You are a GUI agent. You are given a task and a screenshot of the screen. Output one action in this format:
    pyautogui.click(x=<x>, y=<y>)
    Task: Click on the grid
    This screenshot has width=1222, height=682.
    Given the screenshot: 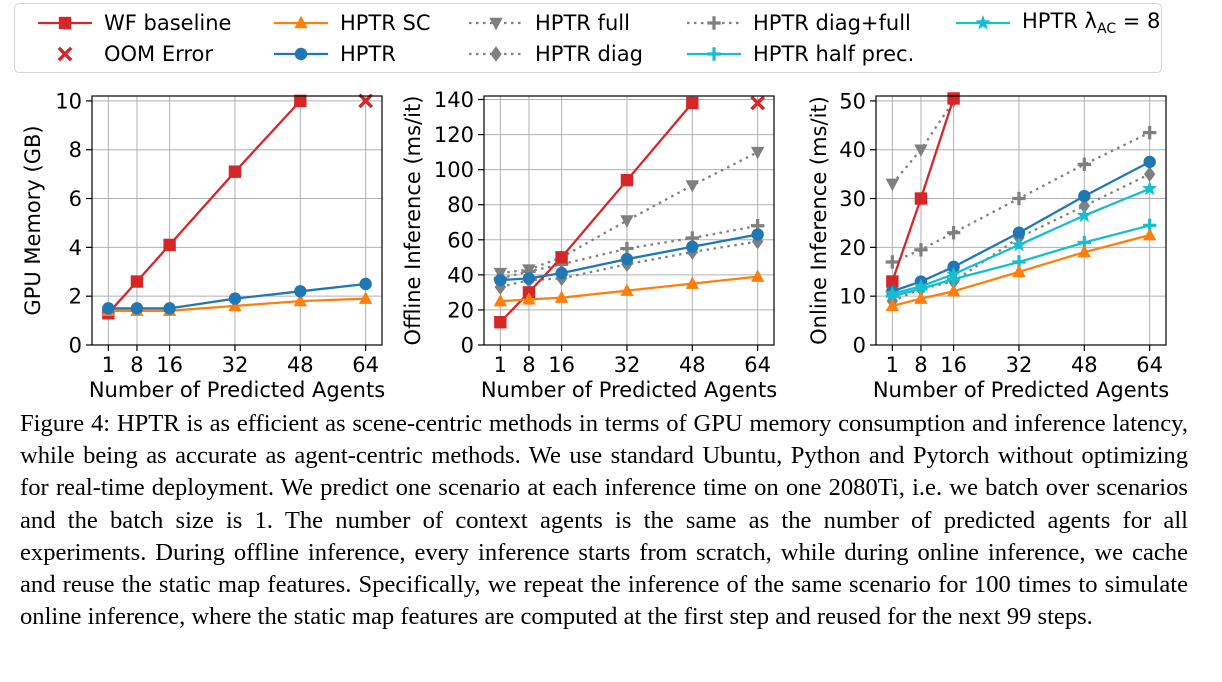 What is the action you would take?
    pyautogui.click(x=1021, y=221)
    